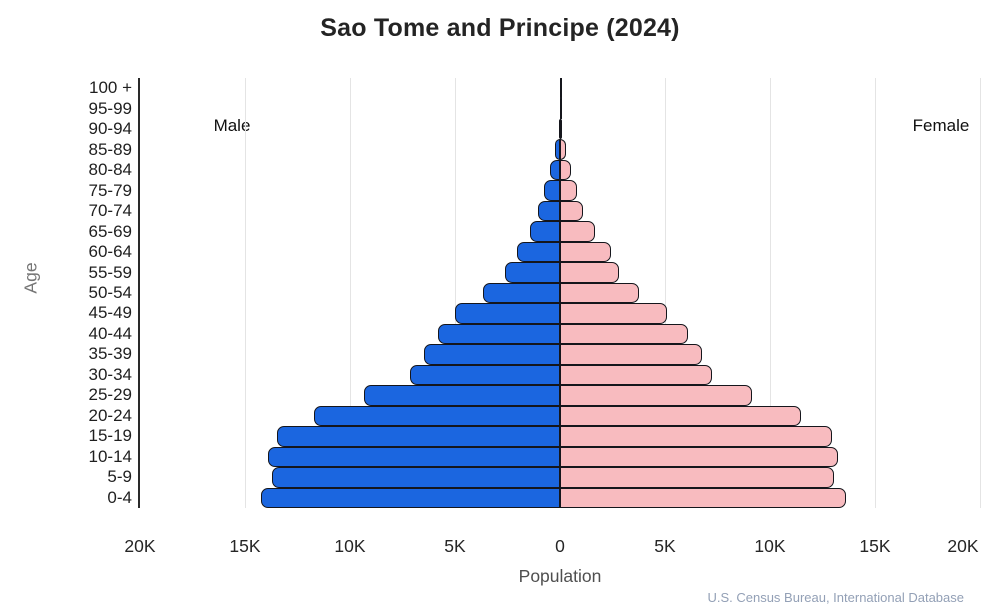 The image size is (1000, 612). I want to click on age-tick-80-84: 80-84, so click(110, 170).